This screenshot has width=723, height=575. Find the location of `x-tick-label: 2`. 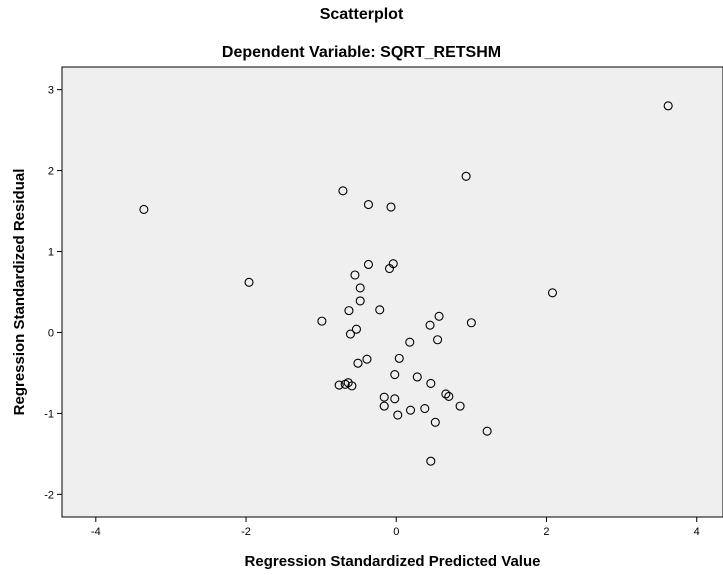

x-tick-label: 2 is located at coordinates (546, 532).